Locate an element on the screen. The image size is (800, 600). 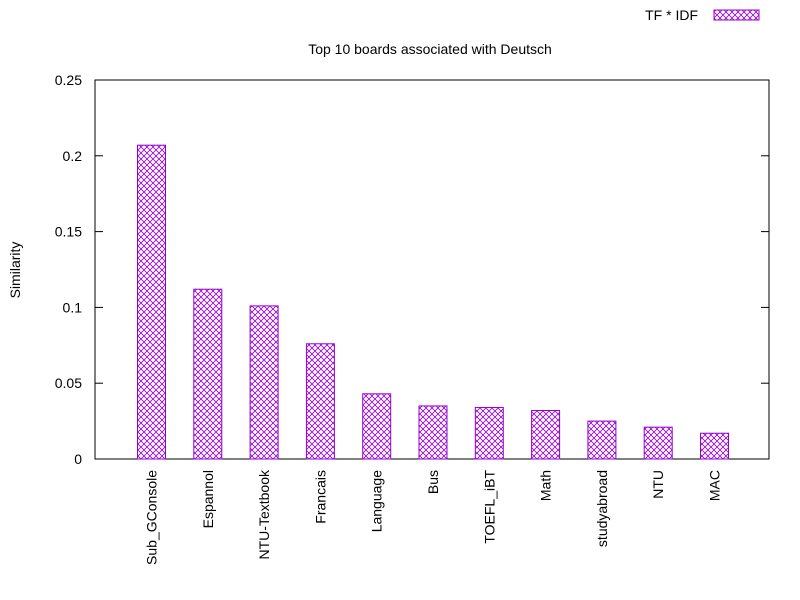
y-tick-label: 0.25 is located at coordinates (68, 80).